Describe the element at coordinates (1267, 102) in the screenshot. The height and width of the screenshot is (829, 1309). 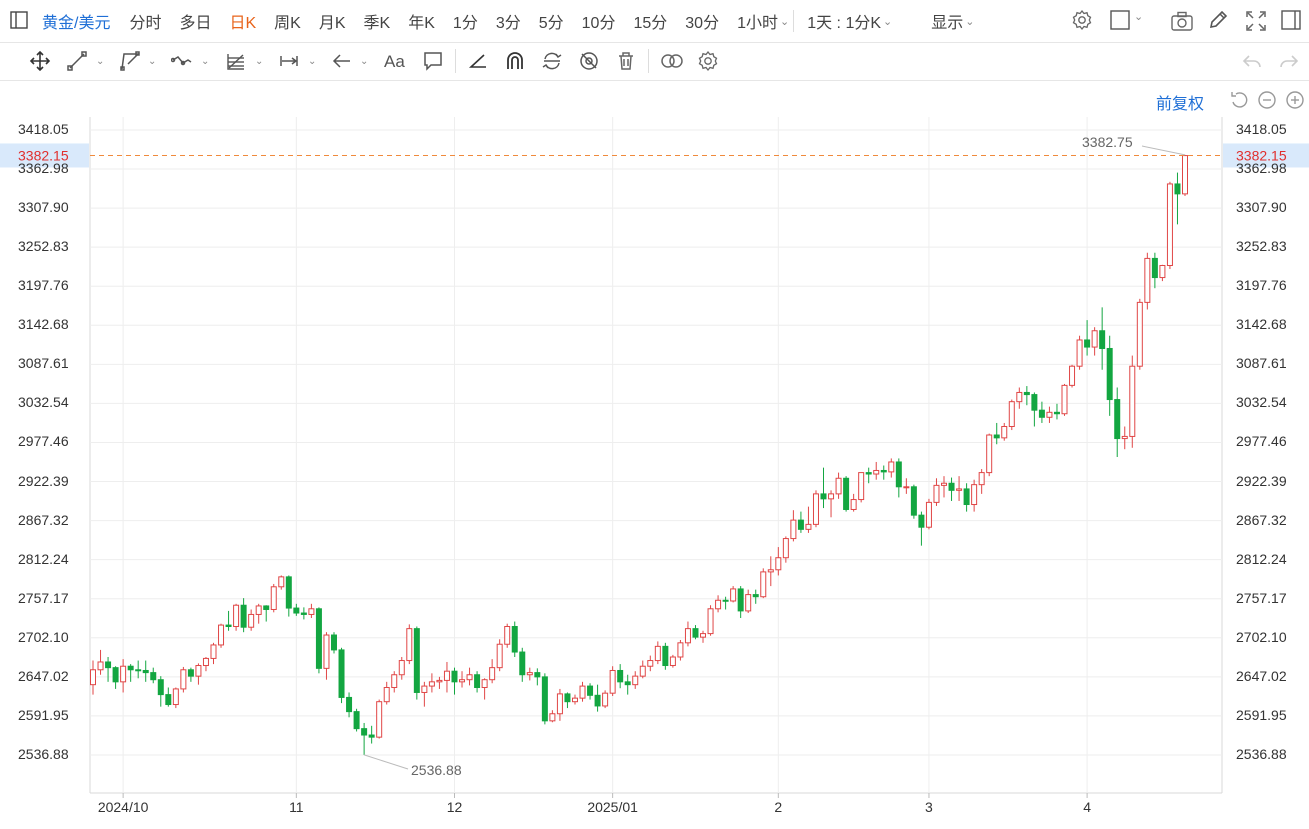
I see `zoom-out-icon` at that location.